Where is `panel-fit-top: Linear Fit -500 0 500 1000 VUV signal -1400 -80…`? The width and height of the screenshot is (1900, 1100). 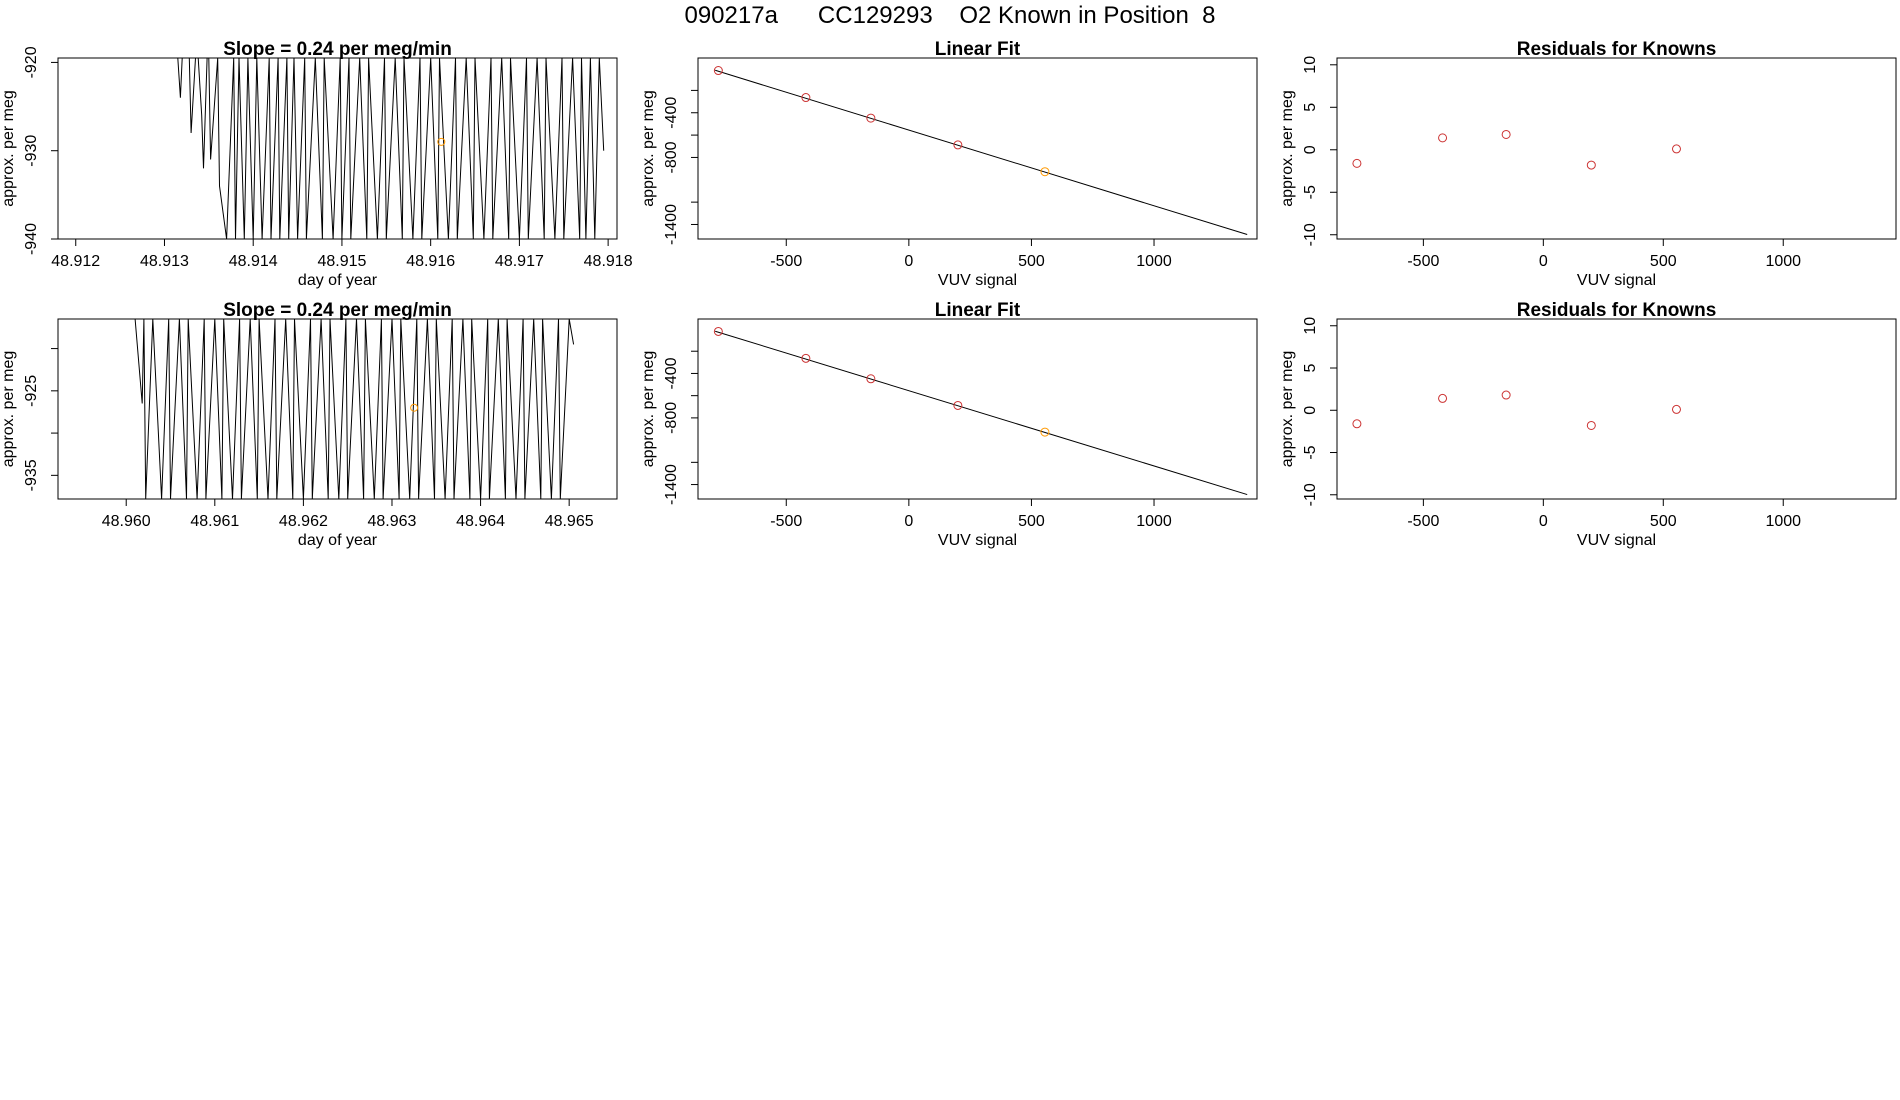 panel-fit-top: Linear Fit -500 0 500 1000 VUV signal -1400 -80… is located at coordinates (949, 164).